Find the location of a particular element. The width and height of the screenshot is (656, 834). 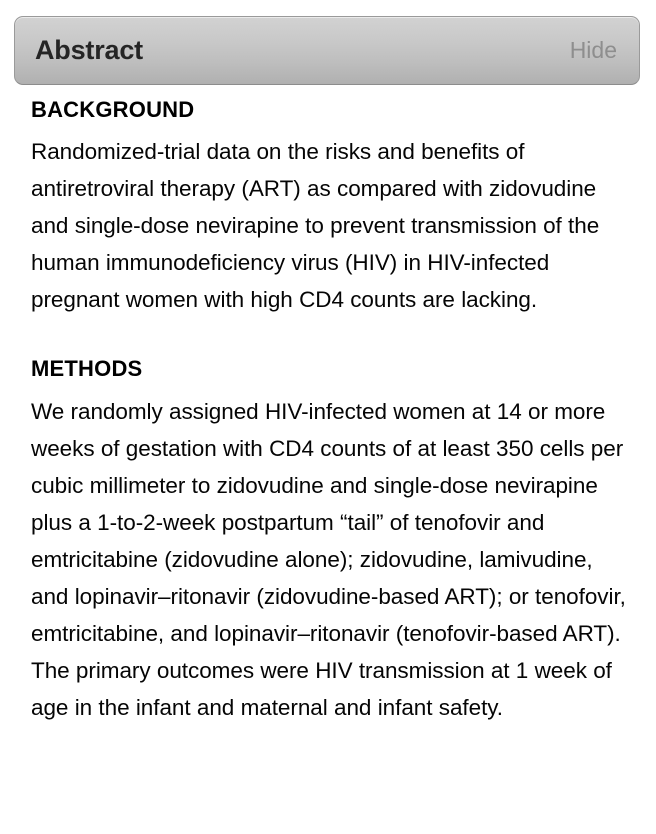

section-heading-background: BACKGROUND is located at coordinates (113, 109).